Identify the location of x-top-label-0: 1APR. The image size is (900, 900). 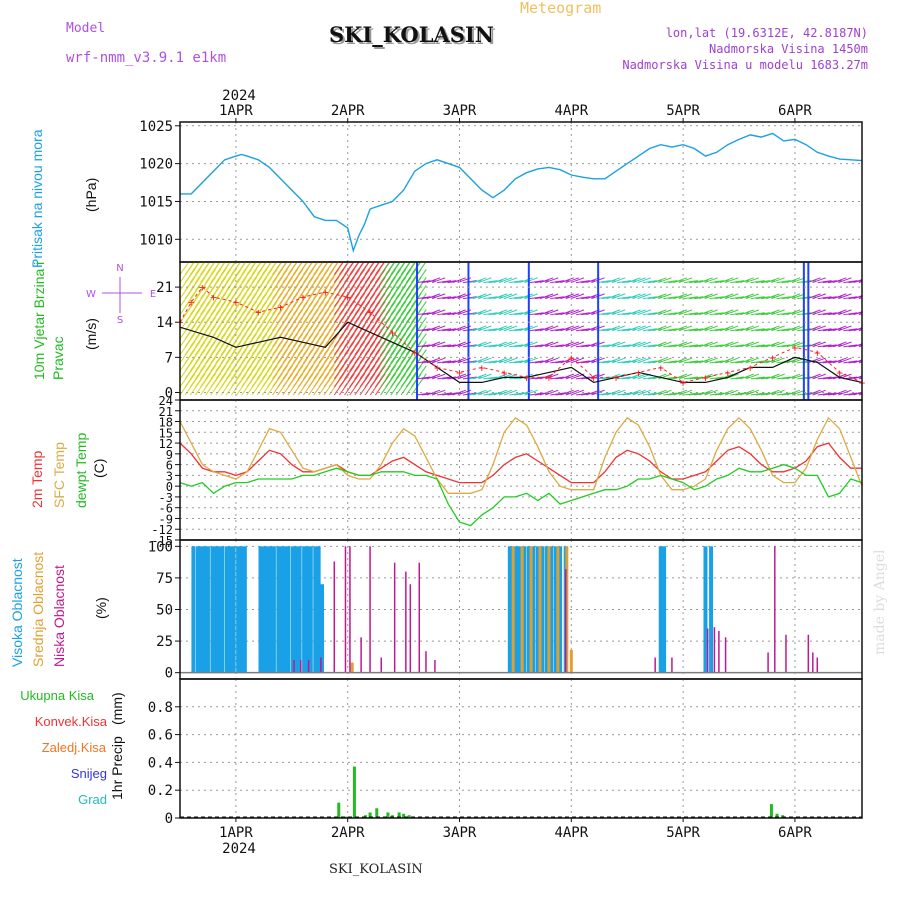
(236, 111).